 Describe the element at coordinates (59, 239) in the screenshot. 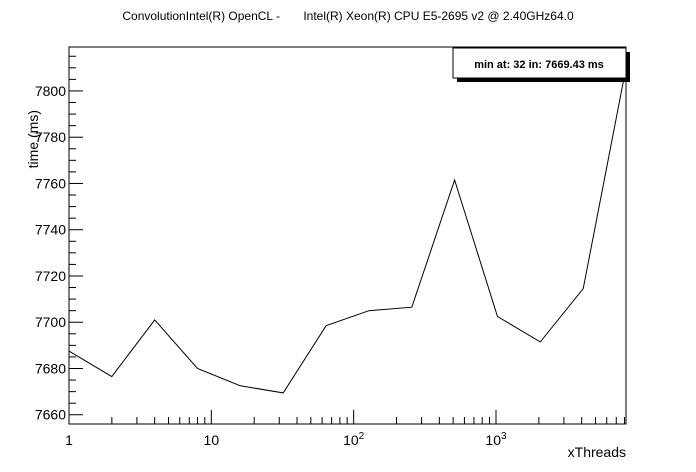

I see `y-axis: 7660 7680 7700 7720 7740 7760 7780 7800` at that location.